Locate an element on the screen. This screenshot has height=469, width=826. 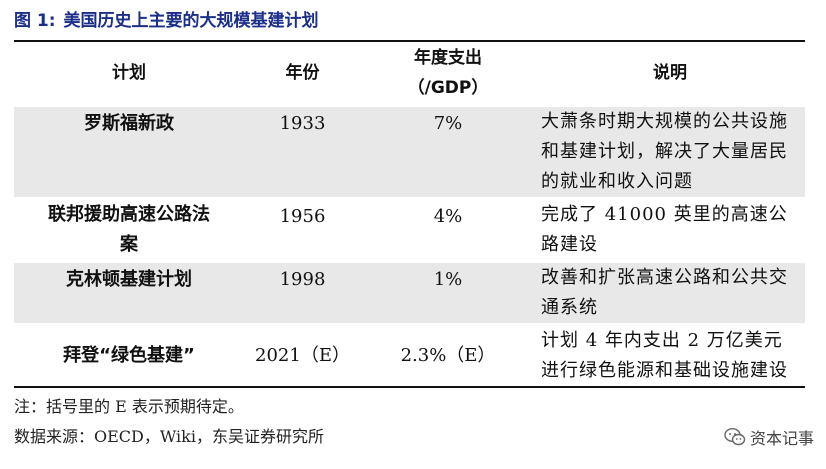
cell-year: 2021（E） is located at coordinates (302, 355).